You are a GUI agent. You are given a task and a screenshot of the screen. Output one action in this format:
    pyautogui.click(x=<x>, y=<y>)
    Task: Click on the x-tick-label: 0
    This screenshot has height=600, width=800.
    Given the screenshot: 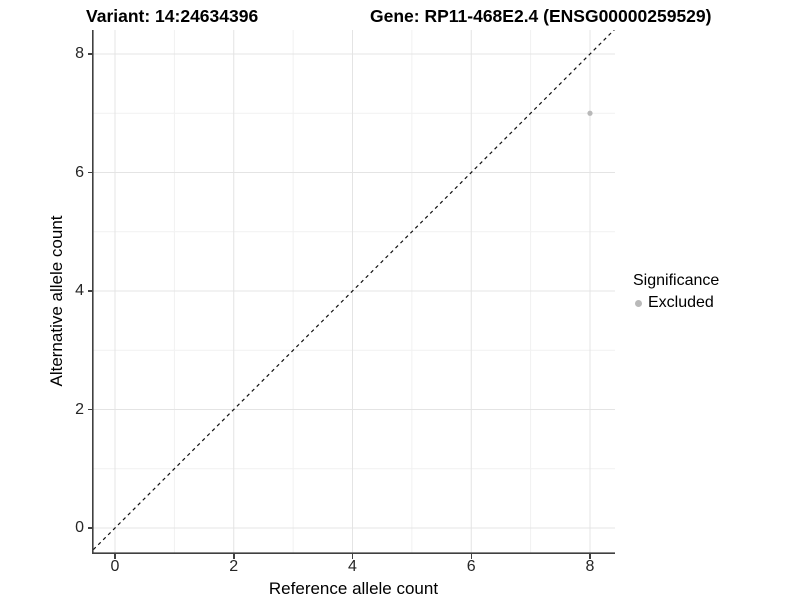 What is the action you would take?
    pyautogui.click(x=115, y=566)
    